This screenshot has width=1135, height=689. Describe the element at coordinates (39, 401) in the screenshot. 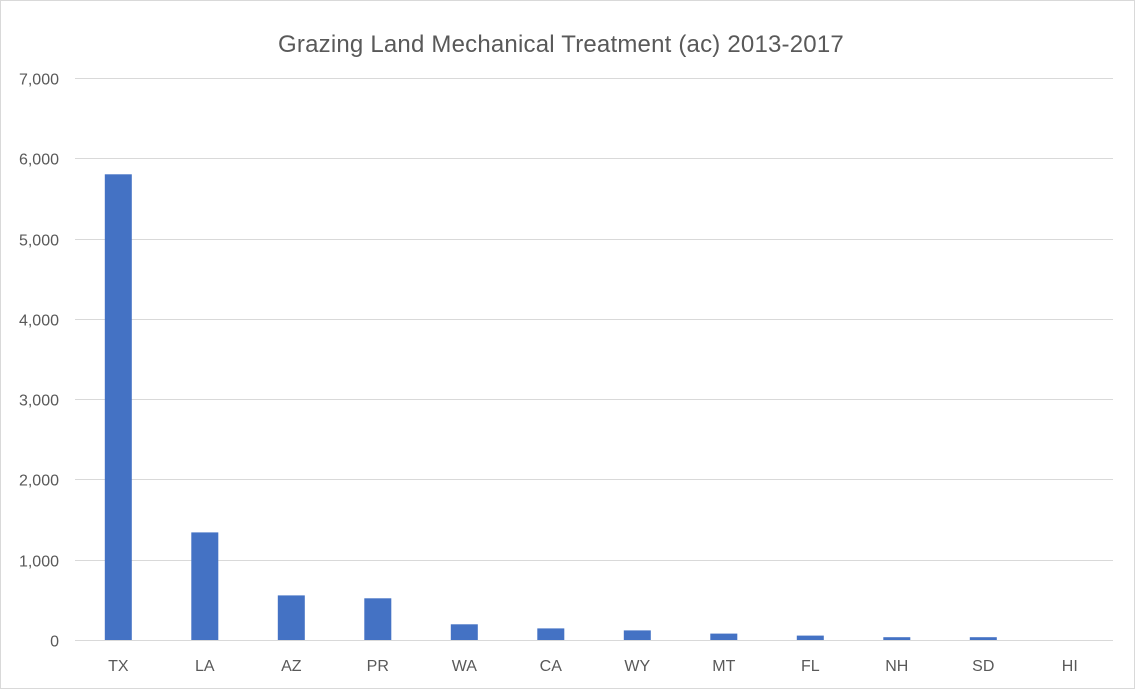

I see `y-tick-label: 3,000` at that location.